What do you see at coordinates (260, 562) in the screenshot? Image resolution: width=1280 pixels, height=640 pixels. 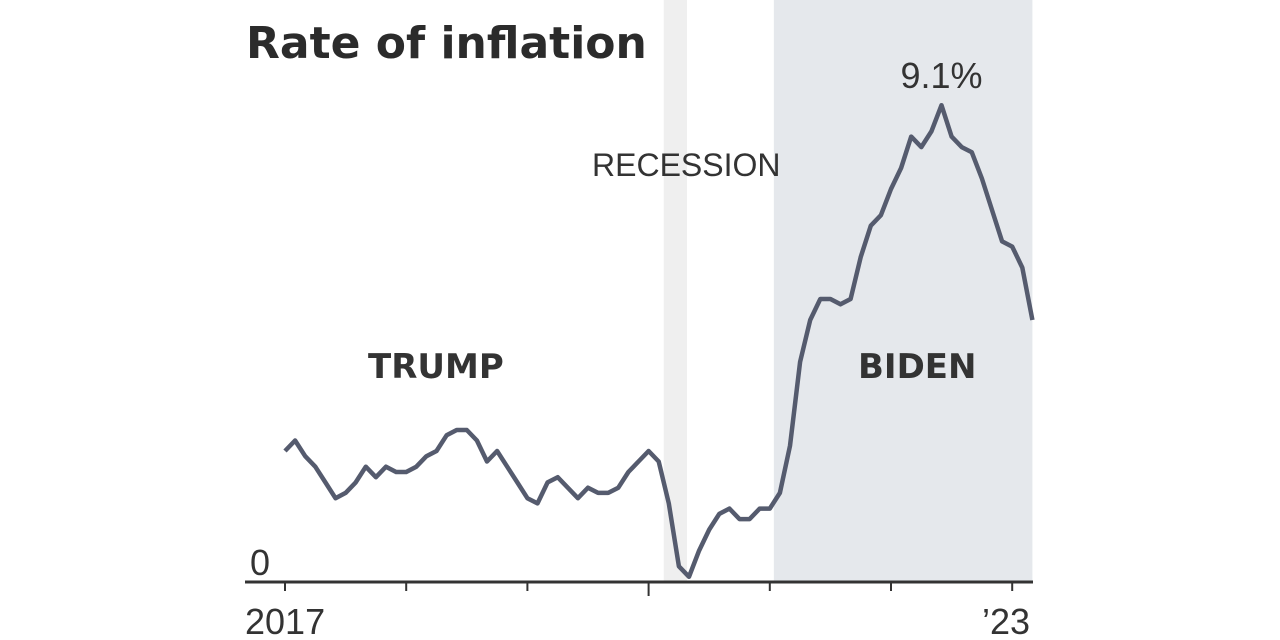 I see `y-tick-0: 0` at bounding box center [260, 562].